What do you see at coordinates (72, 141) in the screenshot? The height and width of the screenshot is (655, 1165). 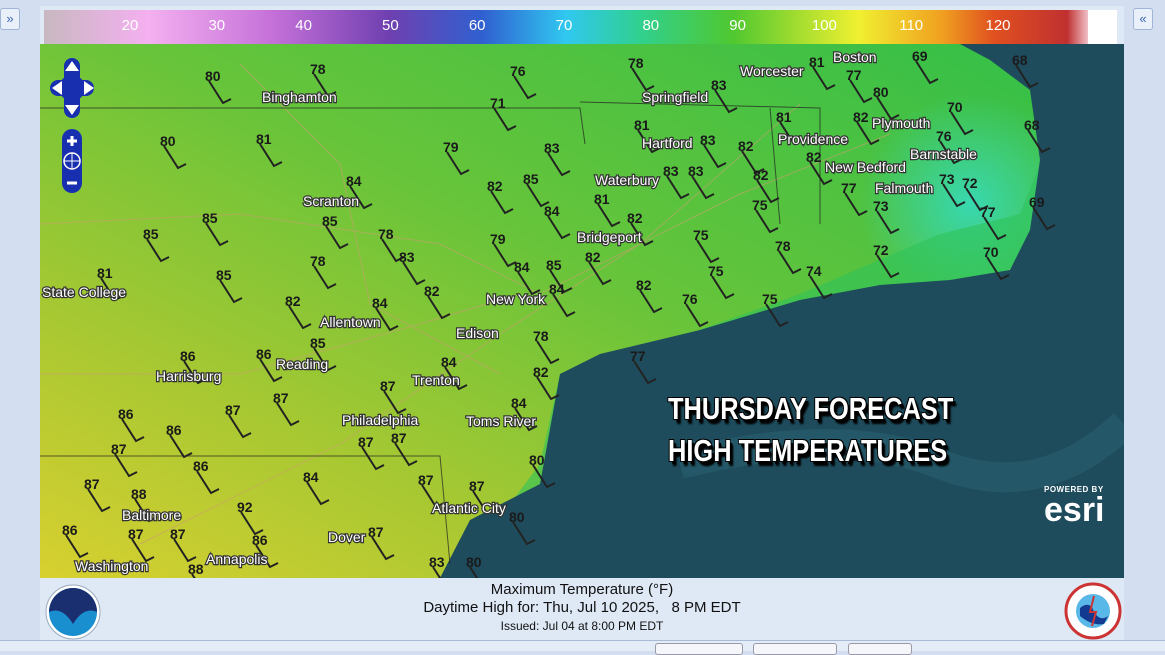 I see `zoom-in-icon` at bounding box center [72, 141].